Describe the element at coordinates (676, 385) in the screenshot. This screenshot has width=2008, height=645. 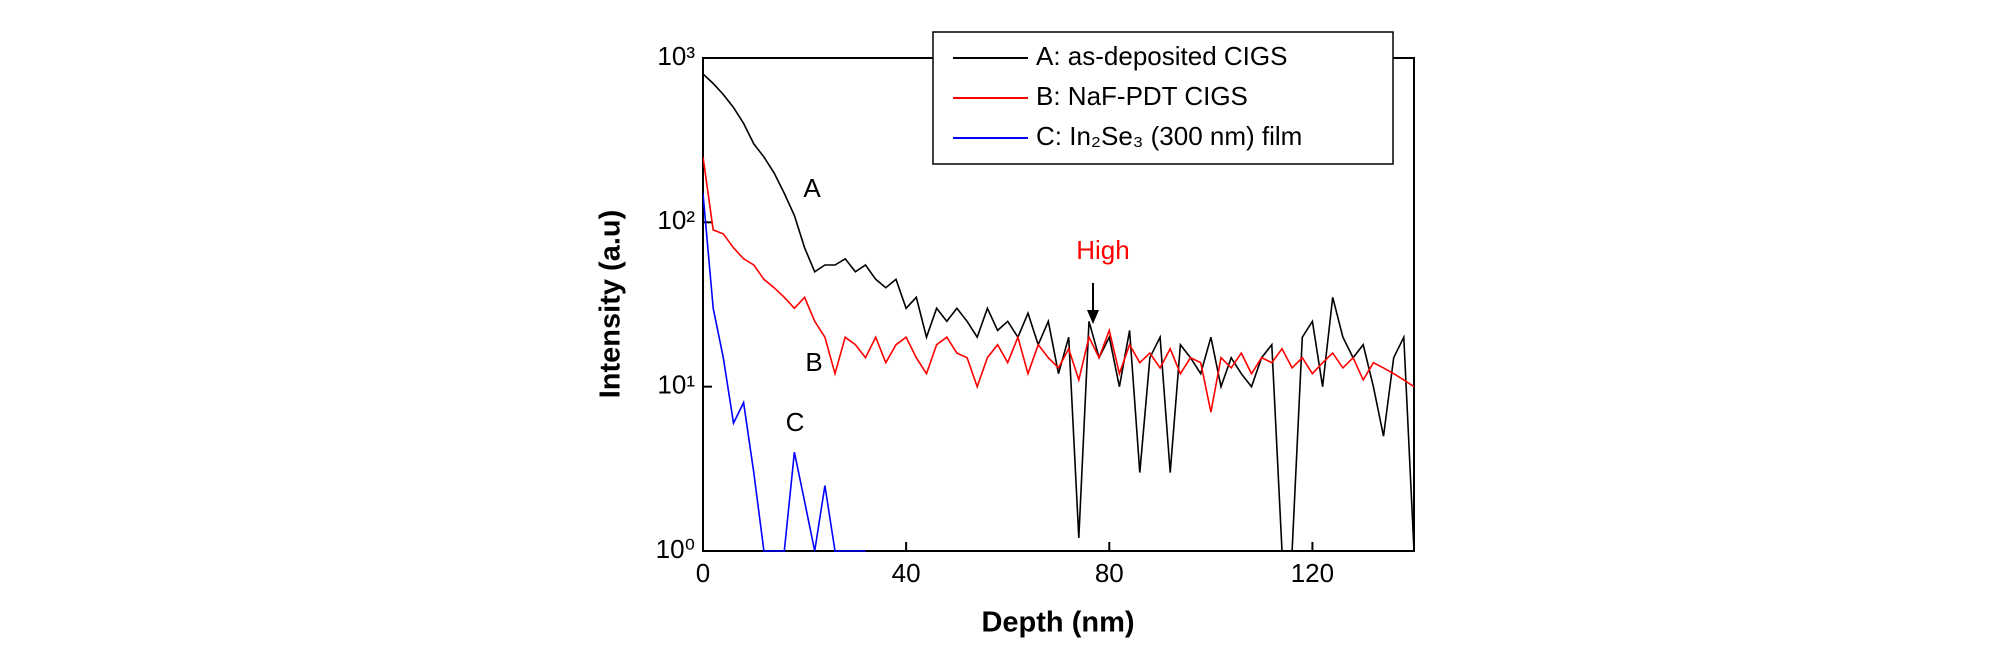
I see `y-tick-label: 10¹` at that location.